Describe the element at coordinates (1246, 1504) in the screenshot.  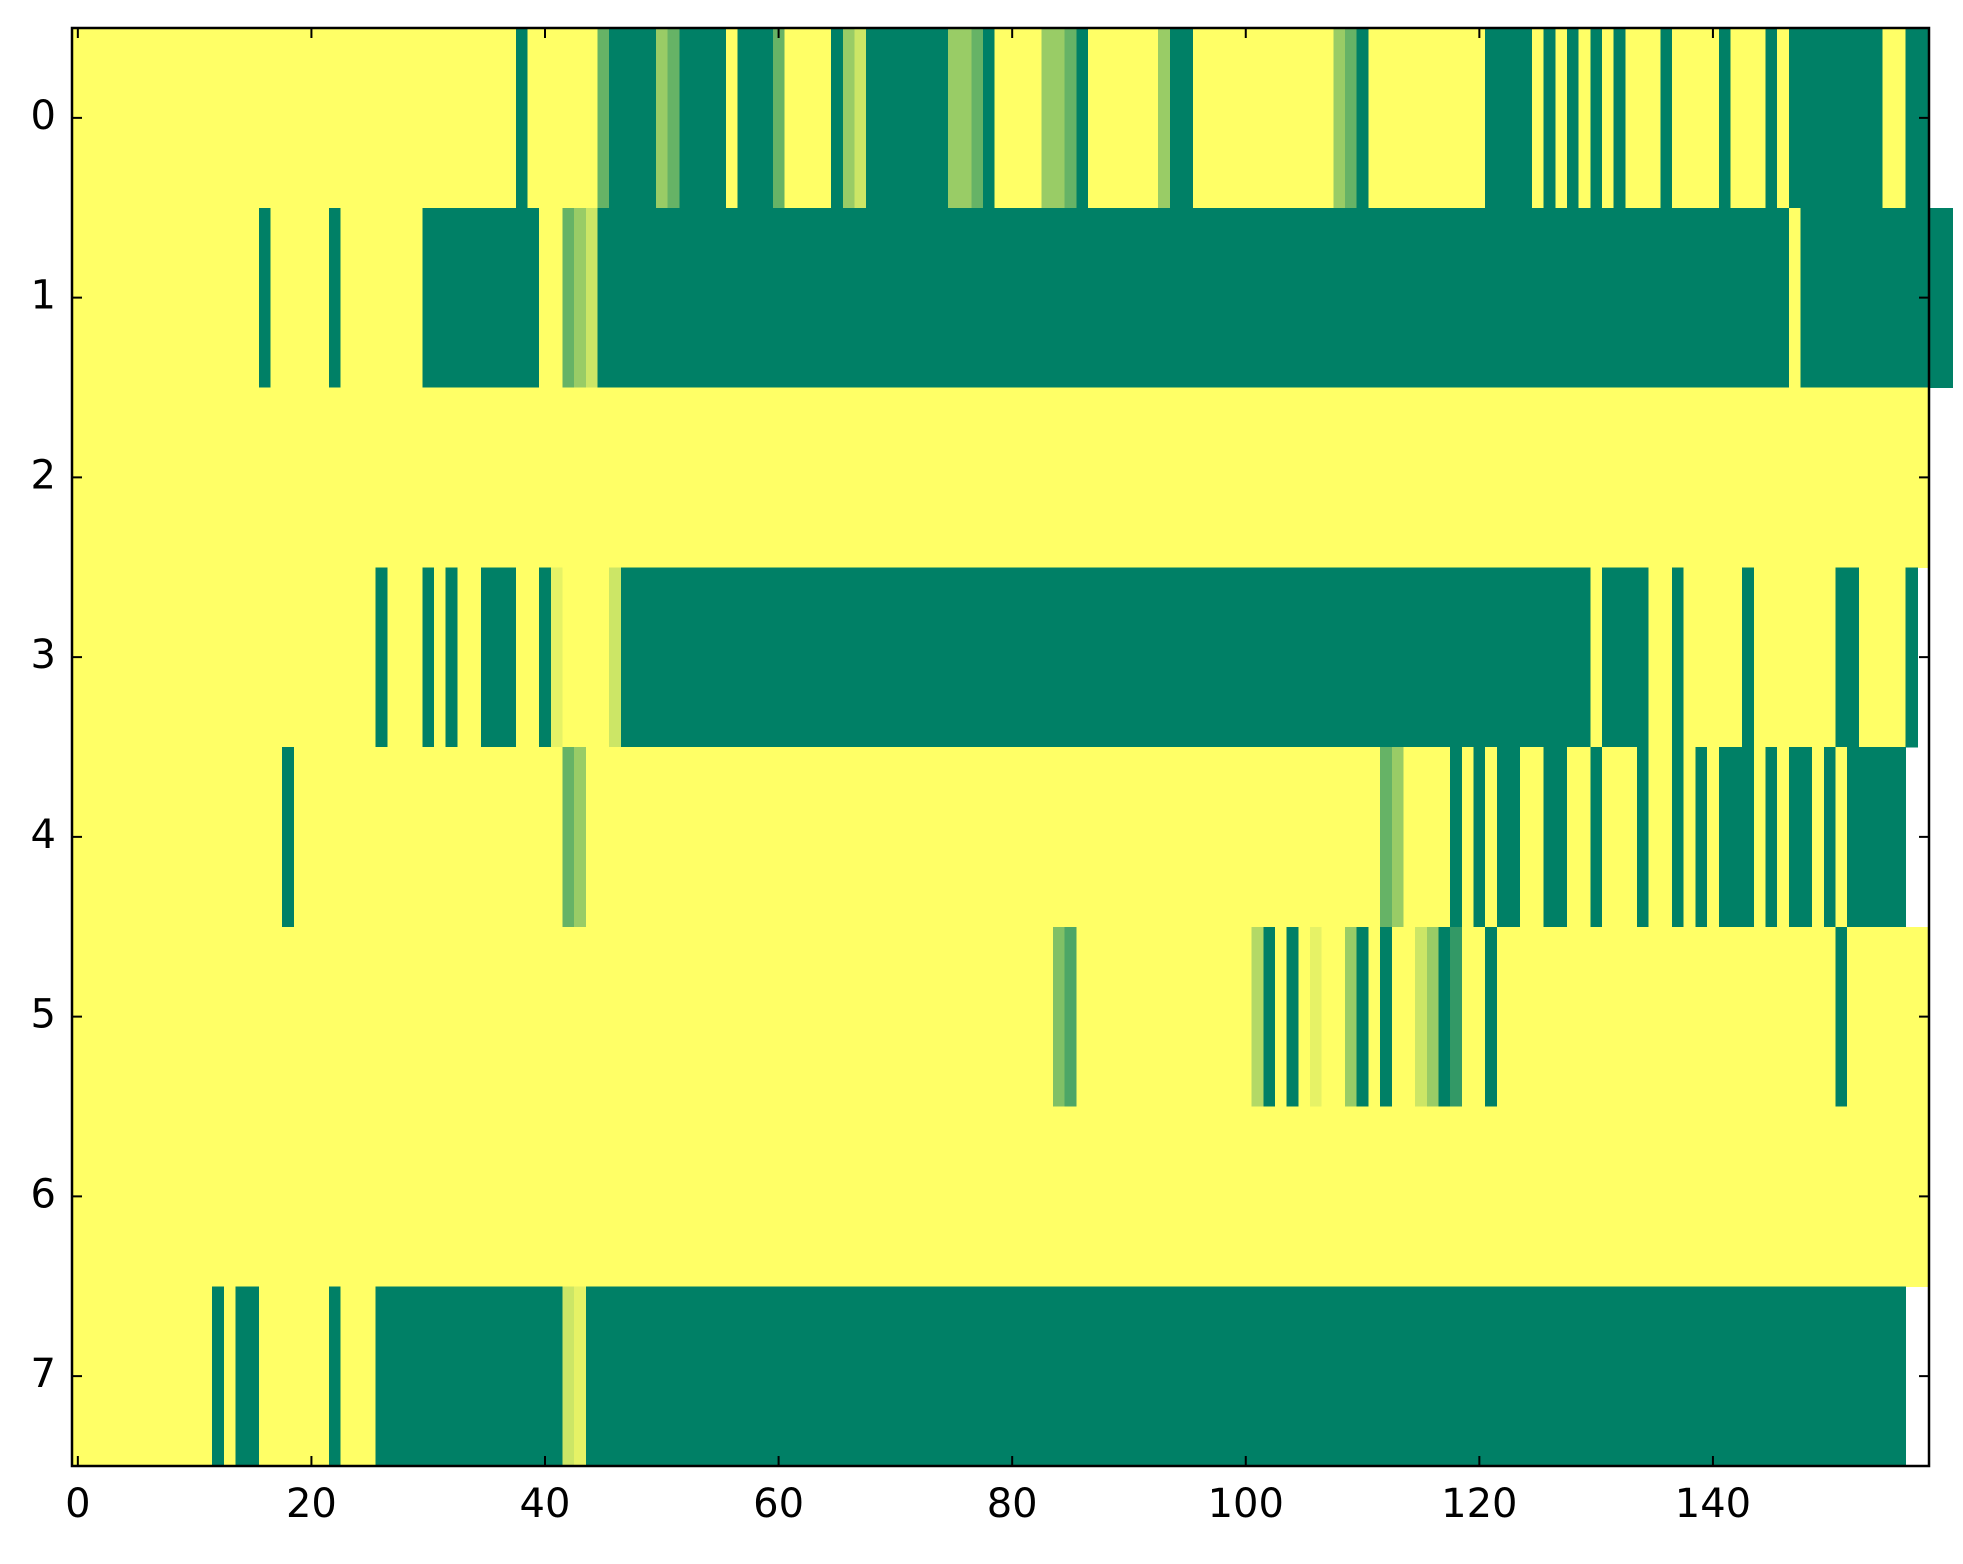
I see `x-tick-label: 100` at that location.